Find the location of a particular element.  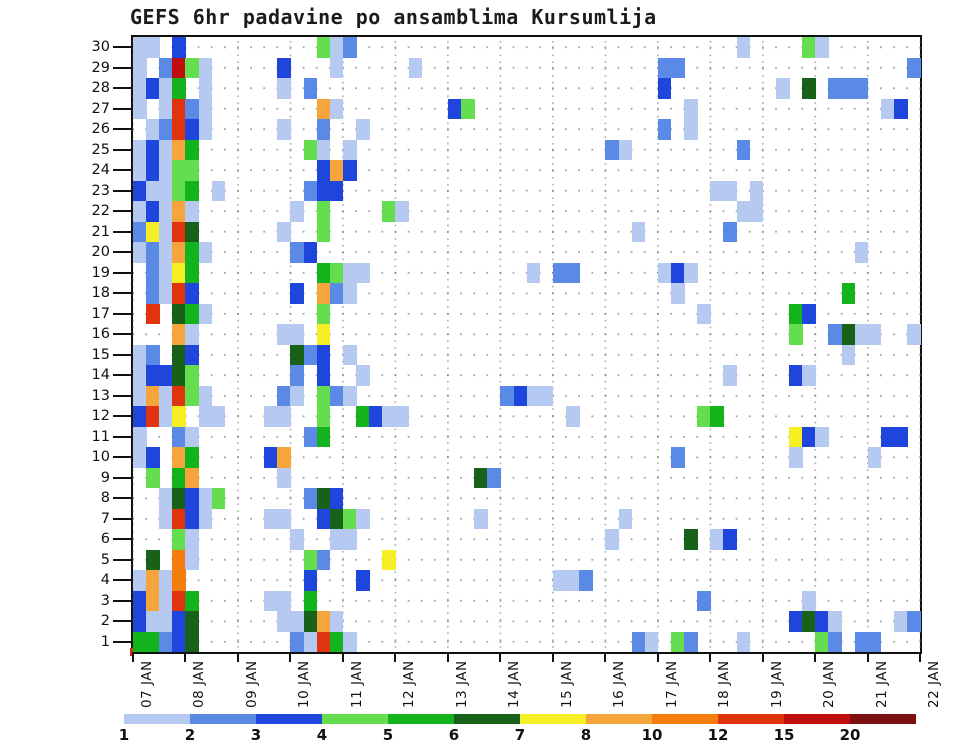

x-axis-label: 19 JAN is located at coordinates (776, 684).